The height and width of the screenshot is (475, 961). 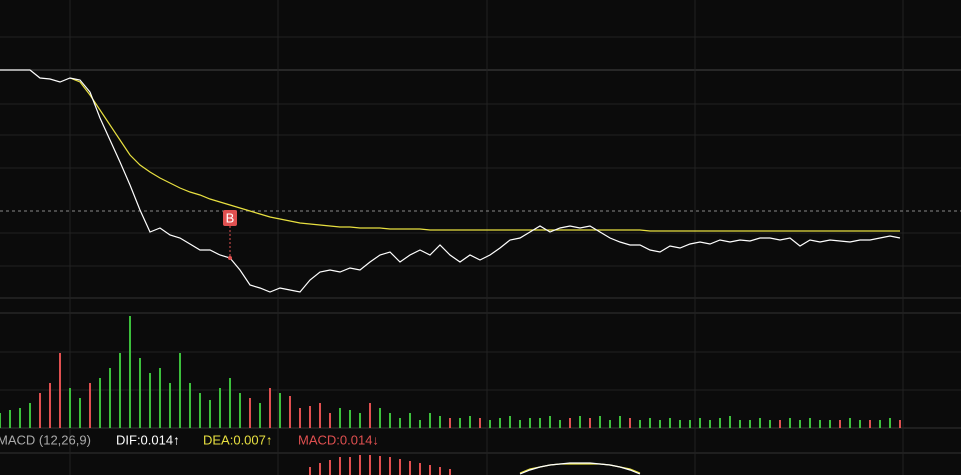 What do you see at coordinates (45, 439) in the screenshot?
I see `macd-title: MACD (12,26,9)` at bounding box center [45, 439].